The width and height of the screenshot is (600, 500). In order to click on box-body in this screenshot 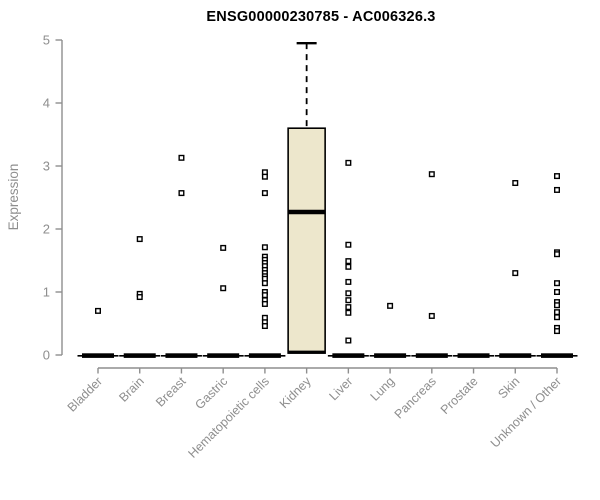, I will do `click(306, 240)`.